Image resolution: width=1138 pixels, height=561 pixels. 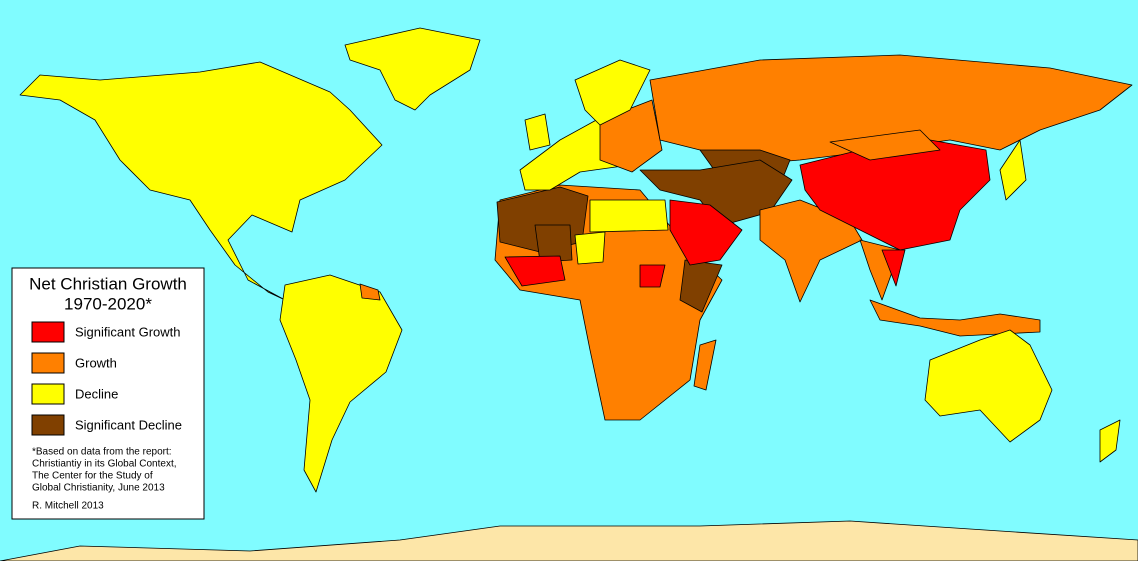 I want to click on legend-title: 1970-2020*, so click(x=108, y=303).